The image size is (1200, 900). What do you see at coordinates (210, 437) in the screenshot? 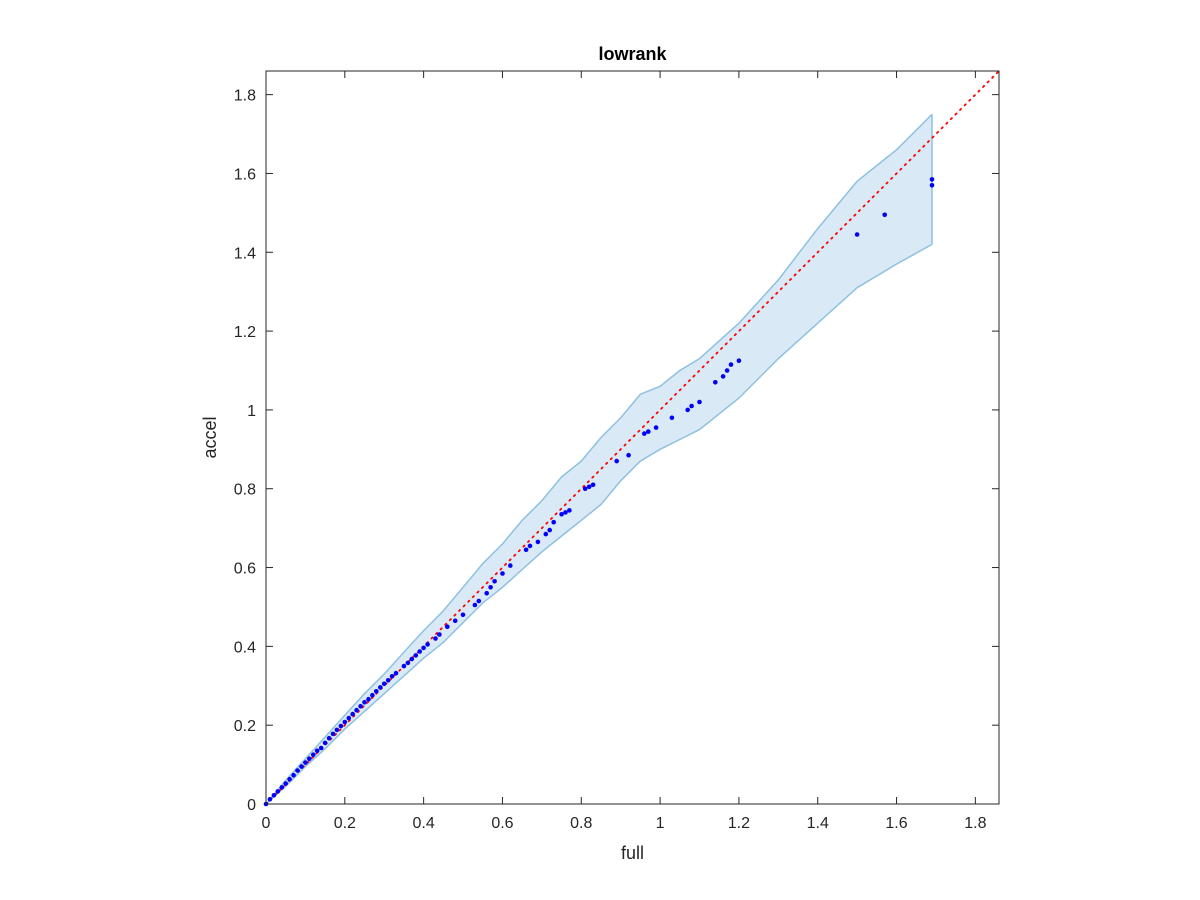
I see `y-axis-label: accel` at bounding box center [210, 437].